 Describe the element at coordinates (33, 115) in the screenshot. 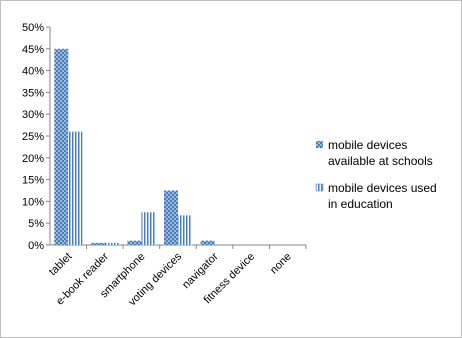

I see `y-tick-label: 30%` at that location.